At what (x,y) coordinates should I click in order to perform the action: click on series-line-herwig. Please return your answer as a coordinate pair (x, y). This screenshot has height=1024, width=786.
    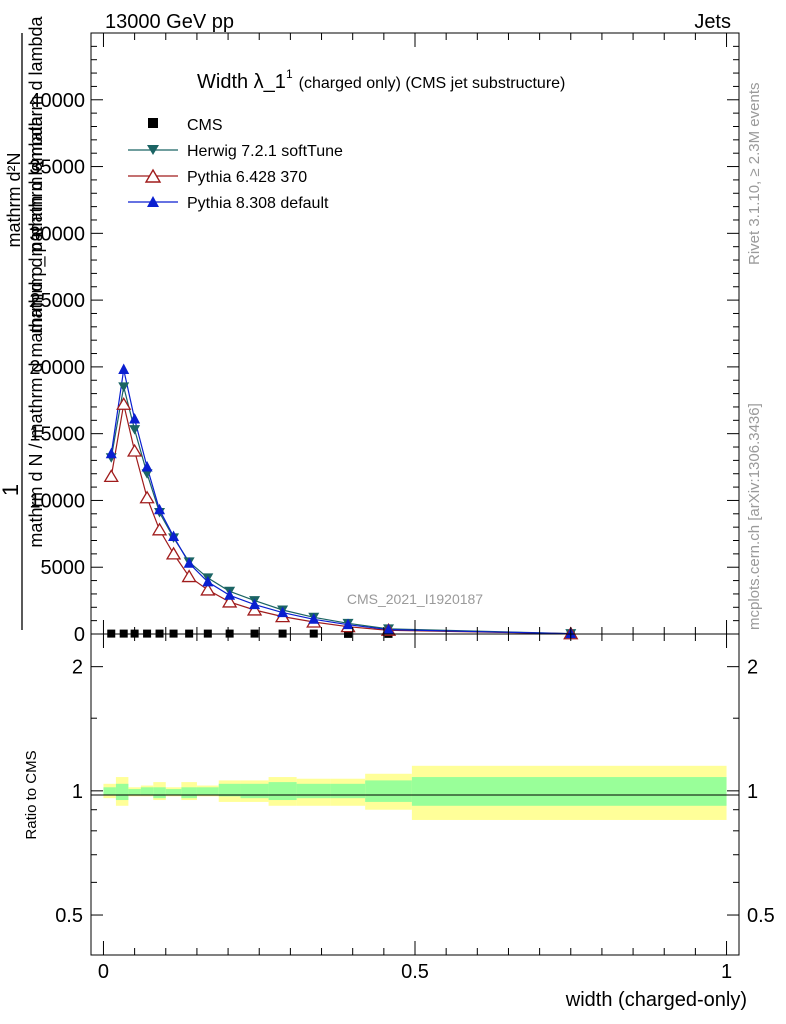
    Looking at the image, I should click on (340, 510).